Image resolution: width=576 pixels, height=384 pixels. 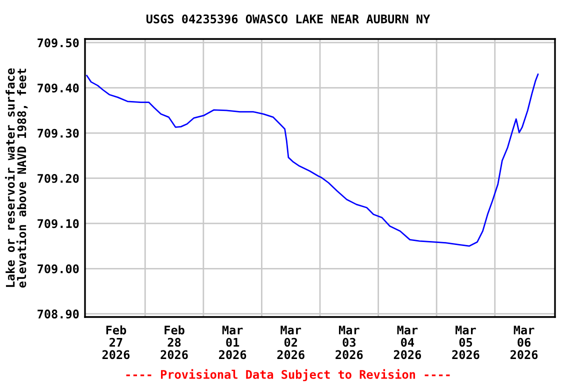 I want to click on x-tick-label: Feb 28 2026, so click(x=174, y=342).